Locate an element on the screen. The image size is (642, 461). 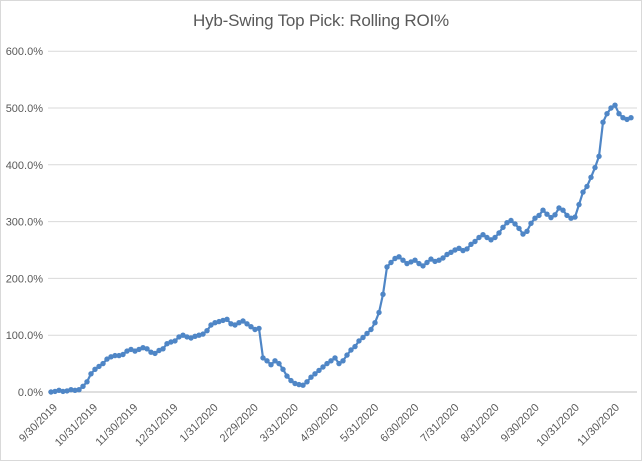
y-tick-label: 400.0% is located at coordinates (25, 166).